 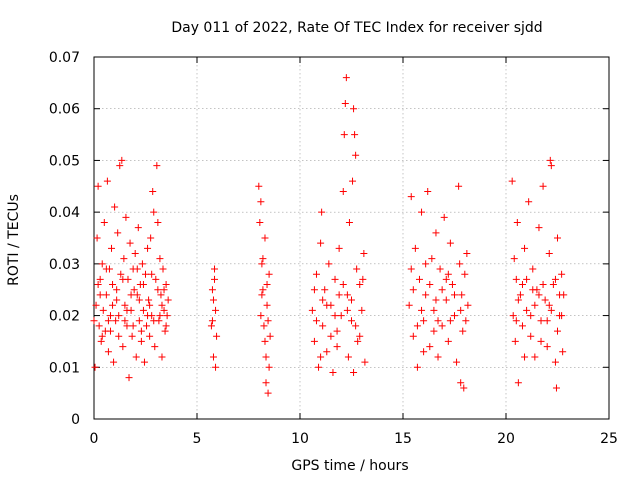 What do you see at coordinates (300, 439) in the screenshot?
I see `x-tick-label: 10` at bounding box center [300, 439].